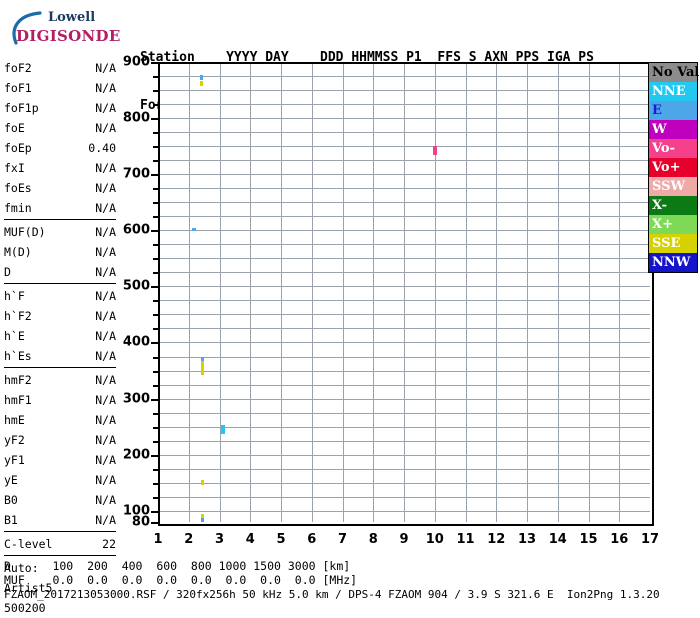 The image size is (700, 618). What do you see at coordinates (136, 174) in the screenshot?
I see `y-axis-label: 700` at bounding box center [136, 174].